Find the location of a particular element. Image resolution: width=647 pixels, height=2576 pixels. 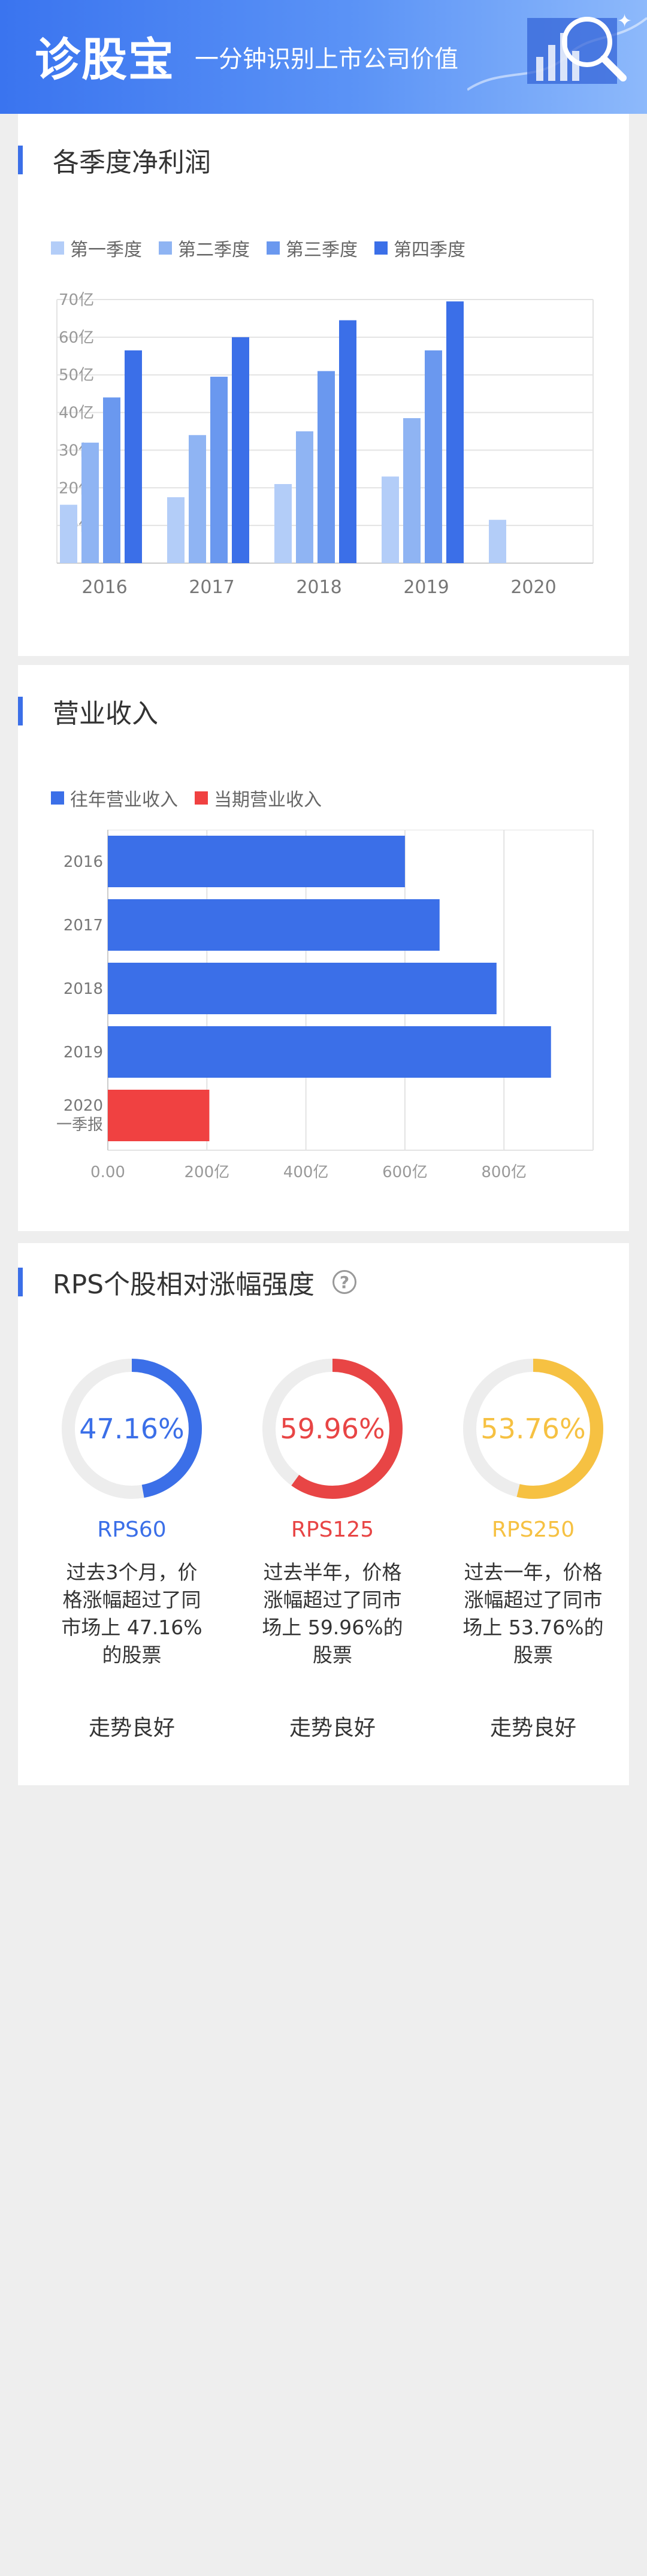

legend-item-q3: 第三季度 is located at coordinates (312, 248).